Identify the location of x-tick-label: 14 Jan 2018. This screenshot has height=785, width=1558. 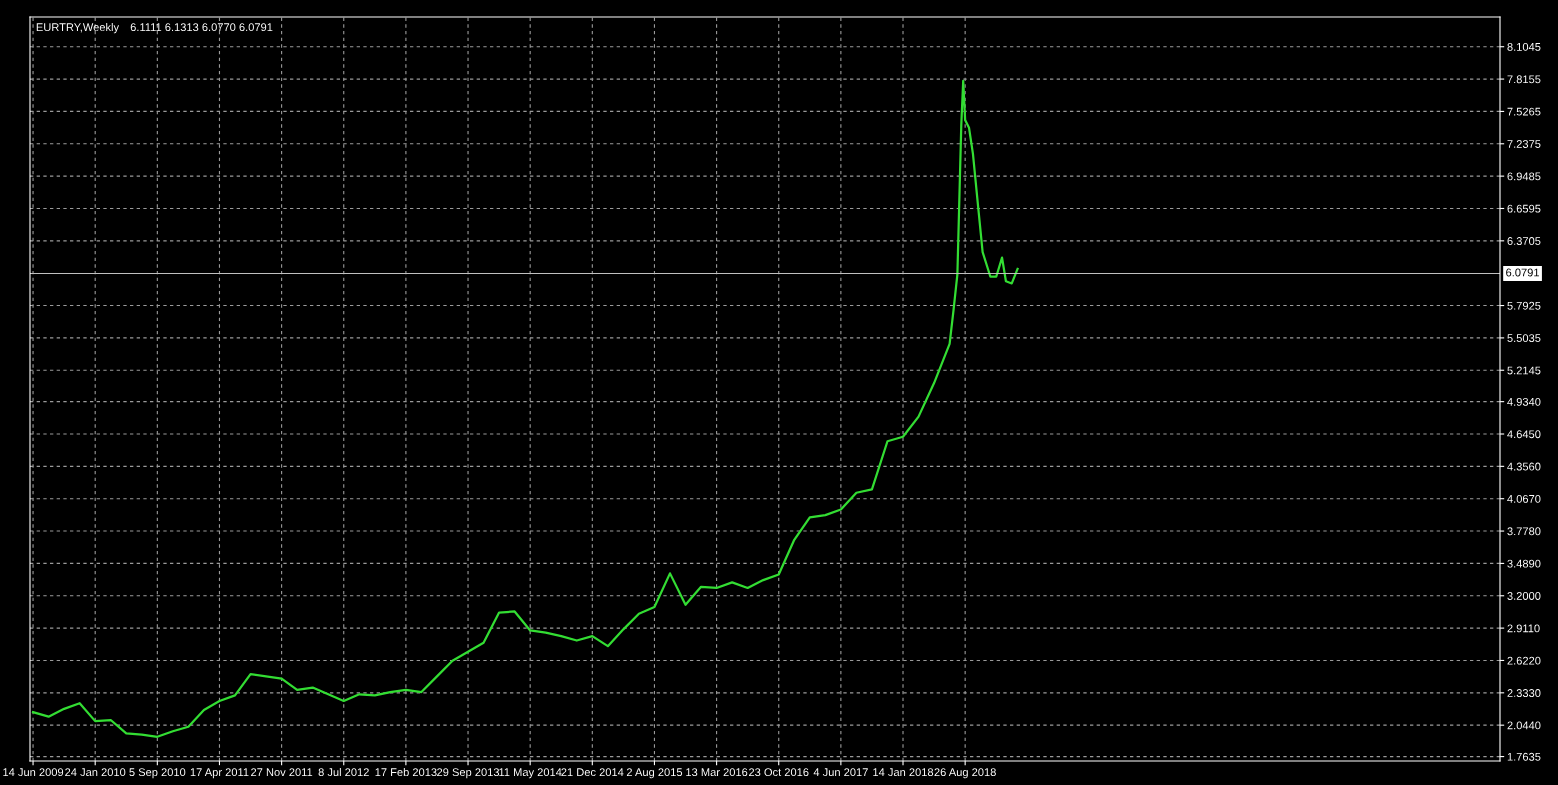
(903, 772).